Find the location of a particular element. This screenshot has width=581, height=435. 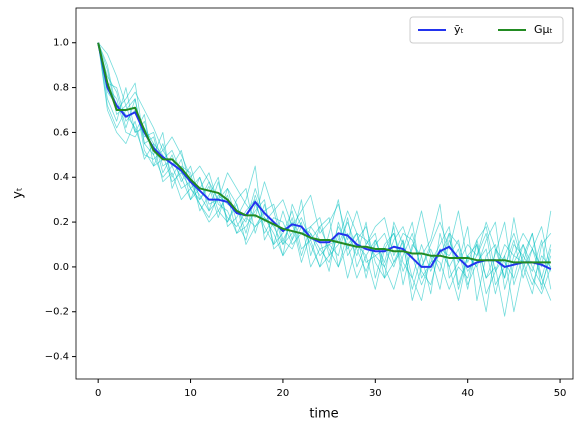

legend-label: Gμₜ is located at coordinates (543, 29).